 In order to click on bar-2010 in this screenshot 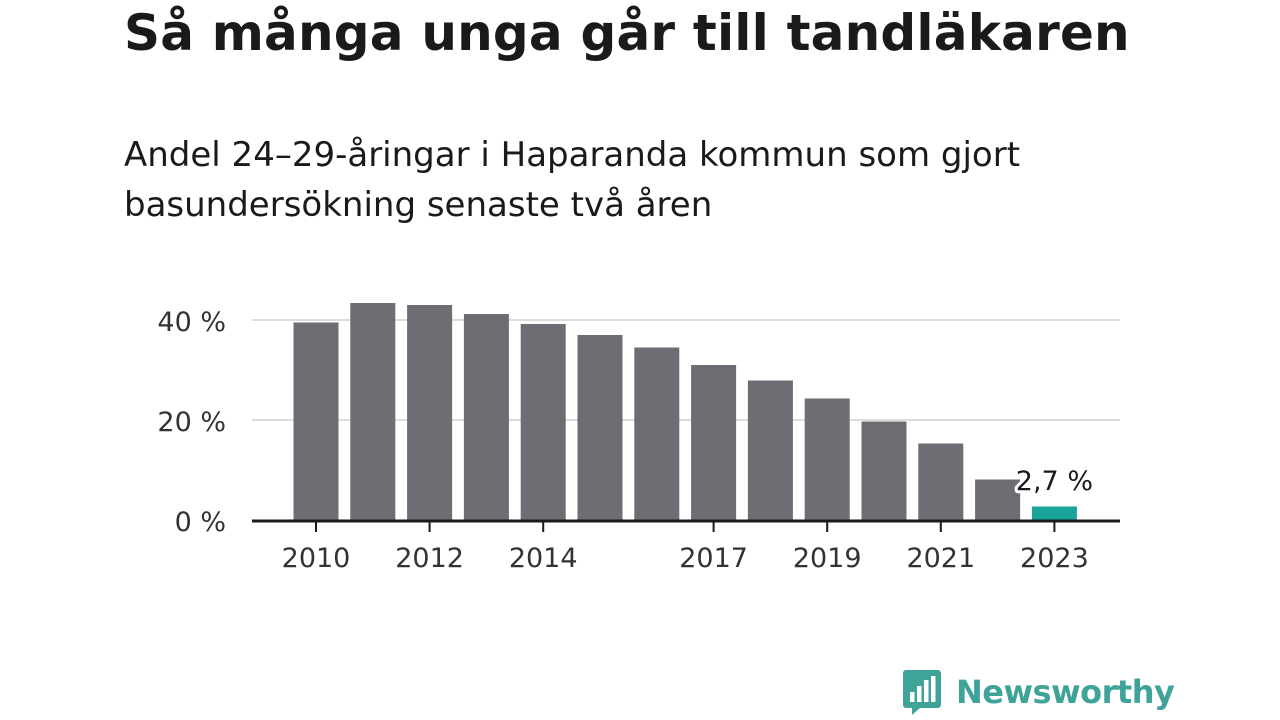, I will do `click(316, 421)`.